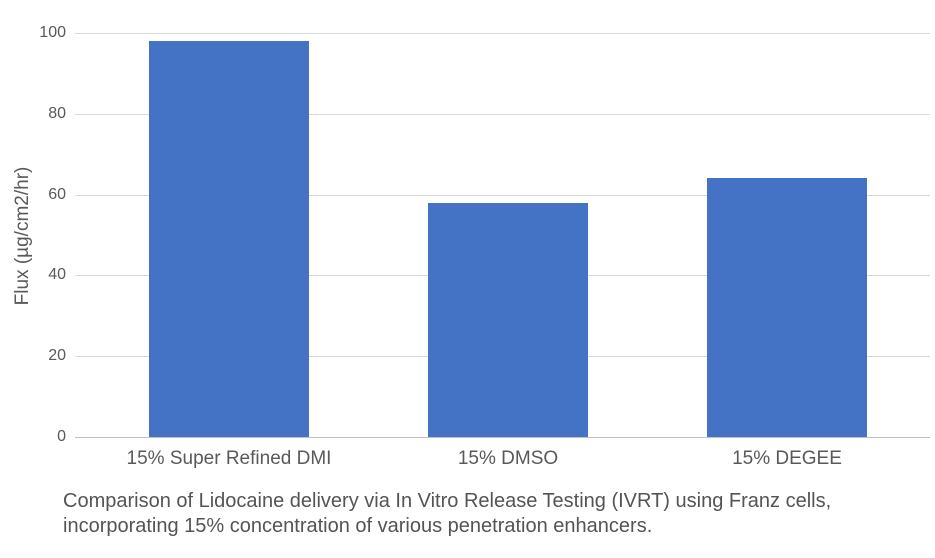 The height and width of the screenshot is (558, 935). I want to click on y-tick-label: 20, so click(57, 355).